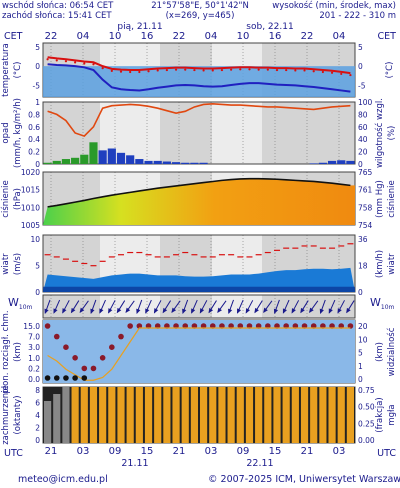  What do you see at coordinates (366, 423) in the screenshot?
I see `fog-tick-label: 0.25` at bounding box center [366, 423].